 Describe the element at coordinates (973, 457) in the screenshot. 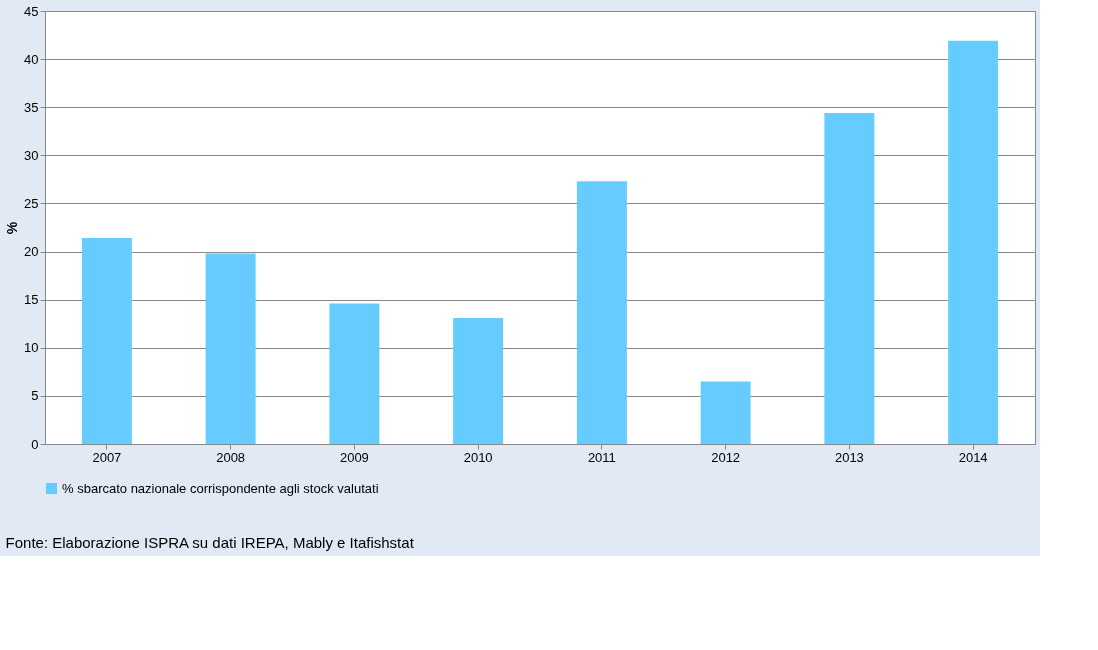

I see `x-tick-label: 2014` at that location.